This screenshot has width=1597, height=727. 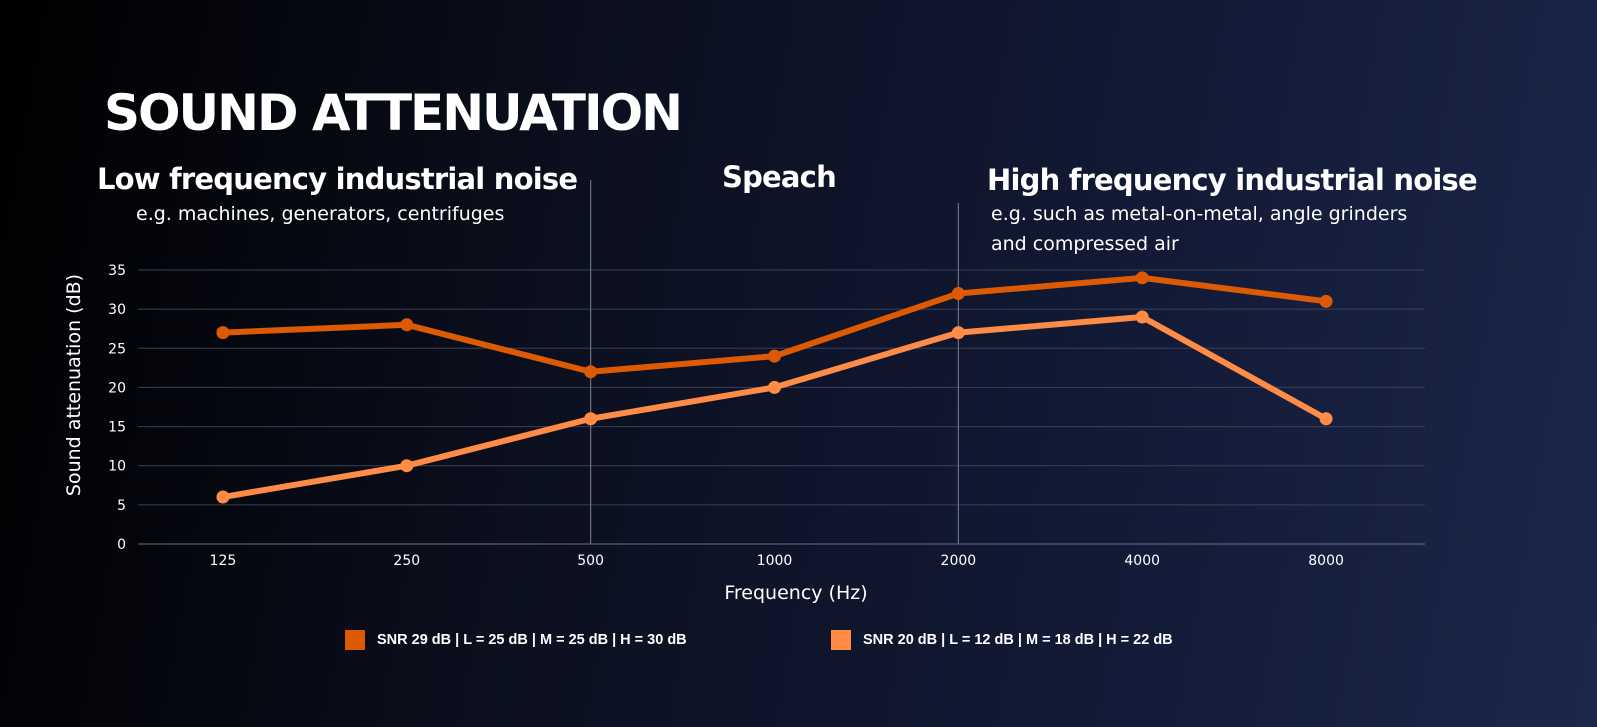 I want to click on y-tick-label: 10, so click(x=117, y=467).